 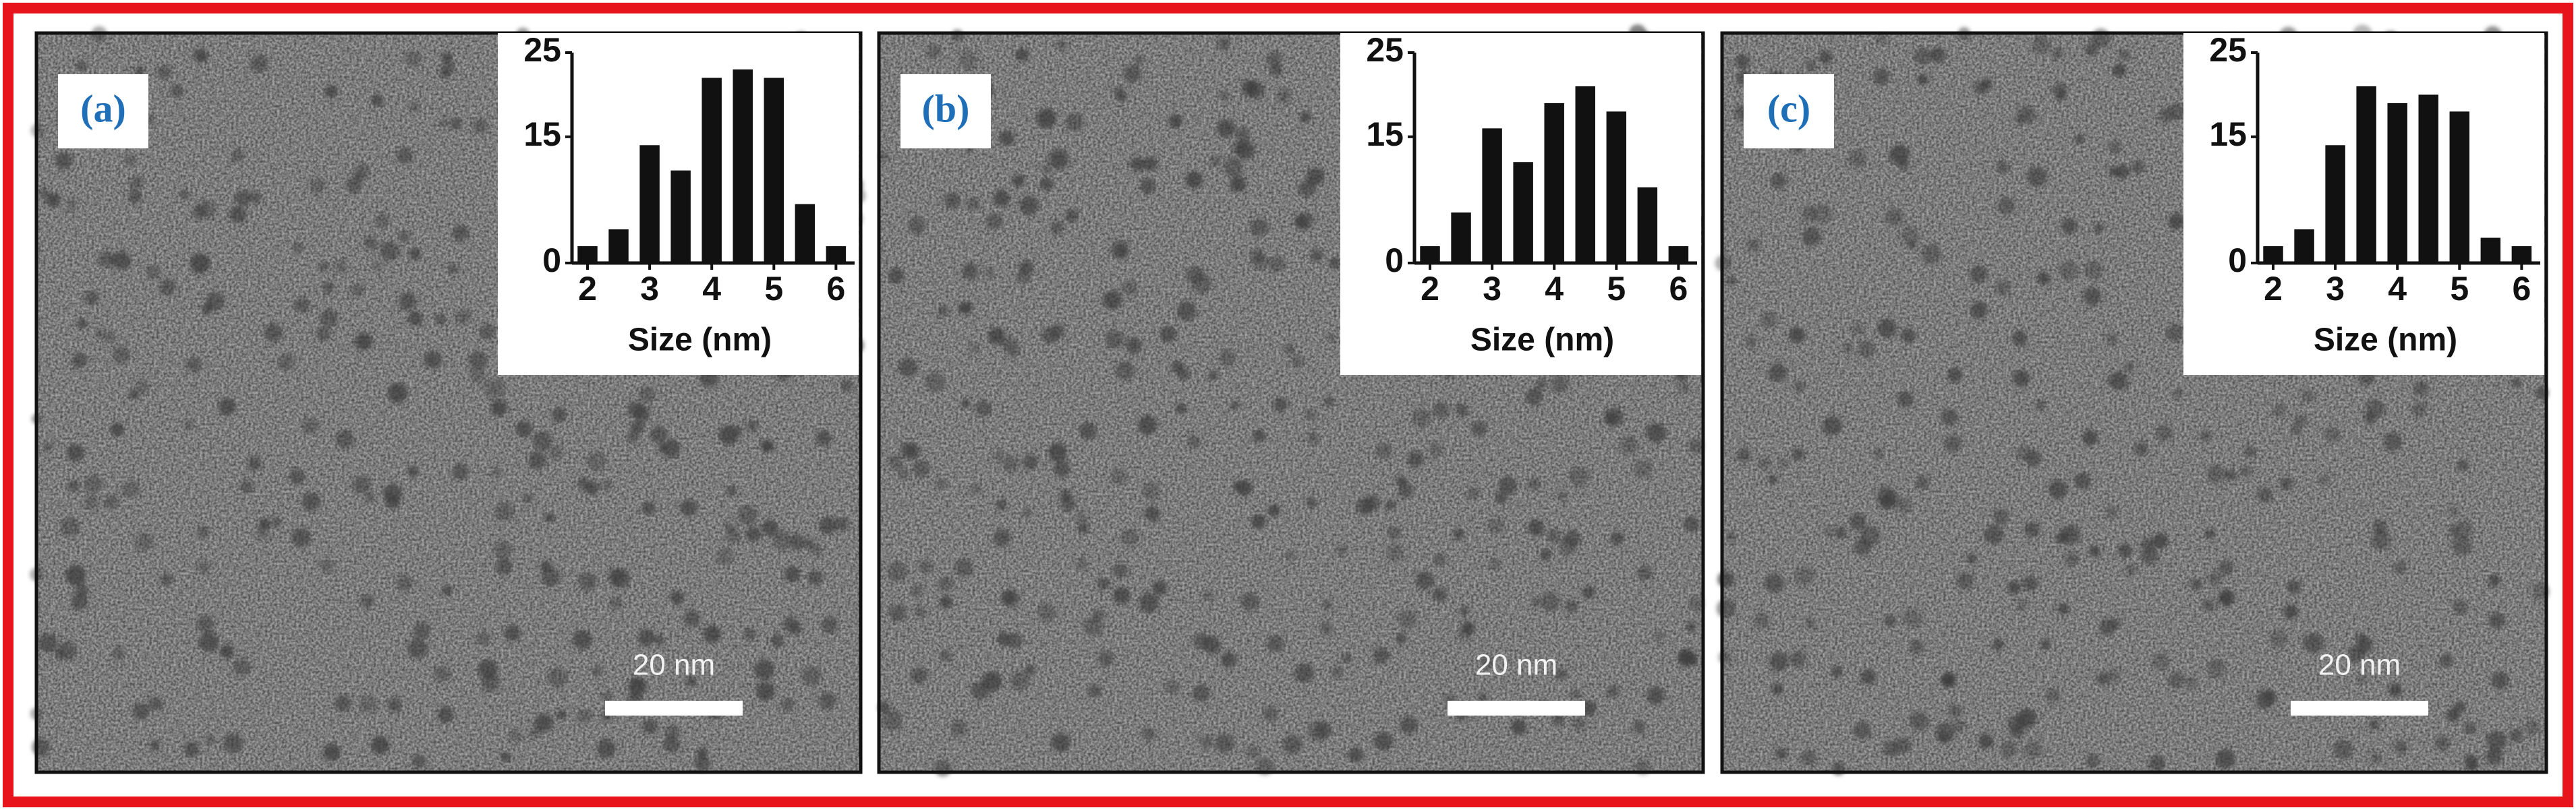 What do you see at coordinates (1678, 289) in the screenshot?
I see `x-tick-label: 6` at bounding box center [1678, 289].